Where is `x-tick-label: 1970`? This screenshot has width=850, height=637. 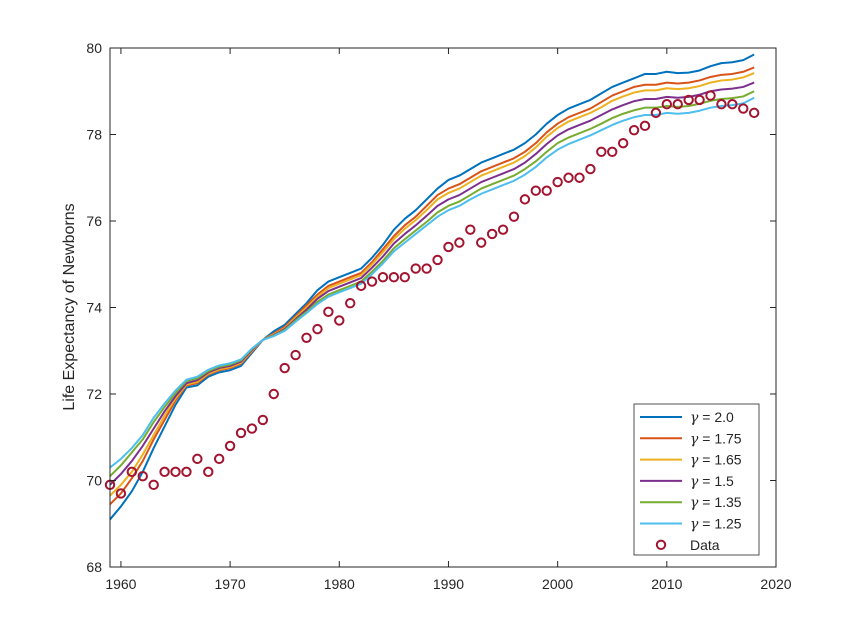 x-tick-label: 1970 is located at coordinates (230, 584).